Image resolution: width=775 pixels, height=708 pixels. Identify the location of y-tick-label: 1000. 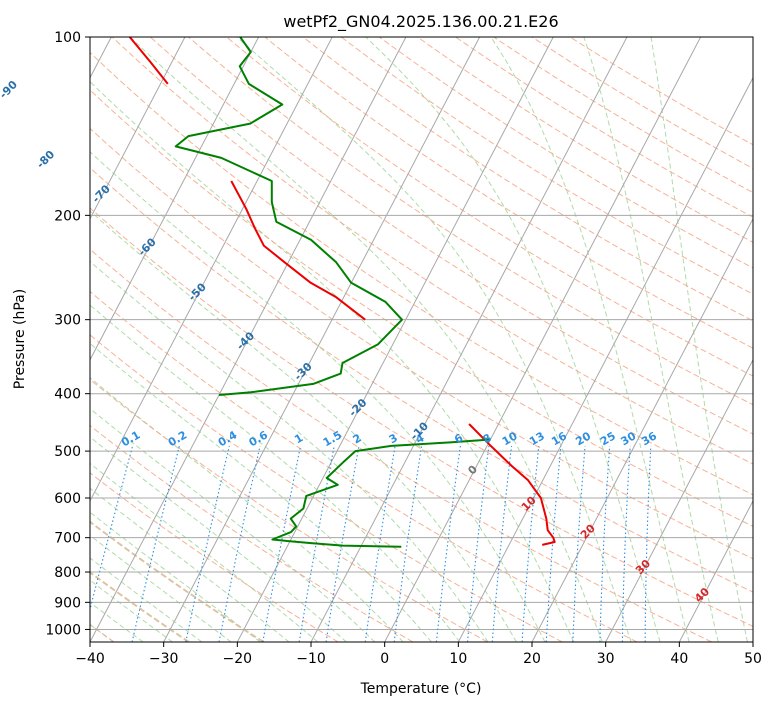
(63, 630).